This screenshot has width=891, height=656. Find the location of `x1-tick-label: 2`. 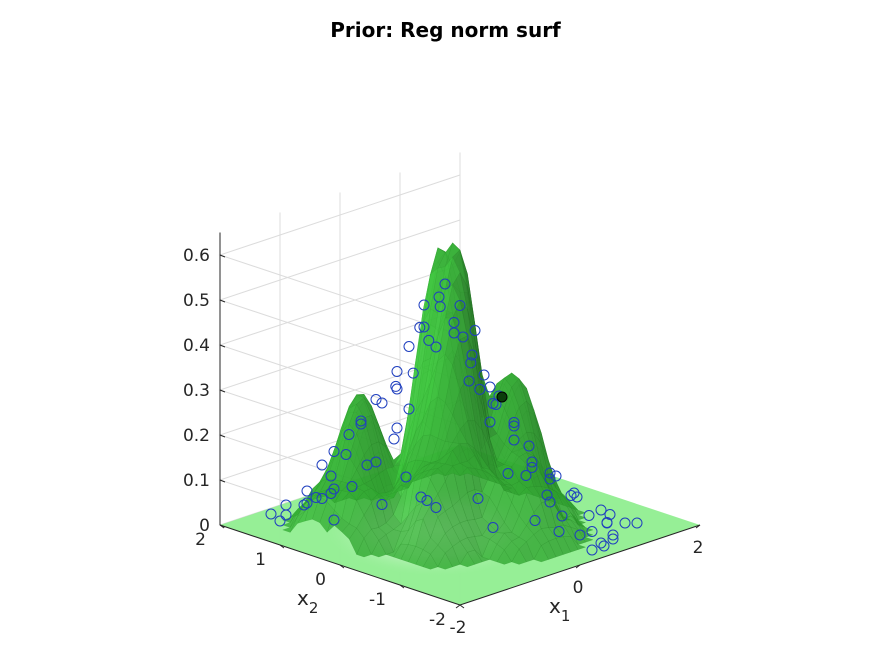

x1-tick-label: 2 is located at coordinates (698, 548).